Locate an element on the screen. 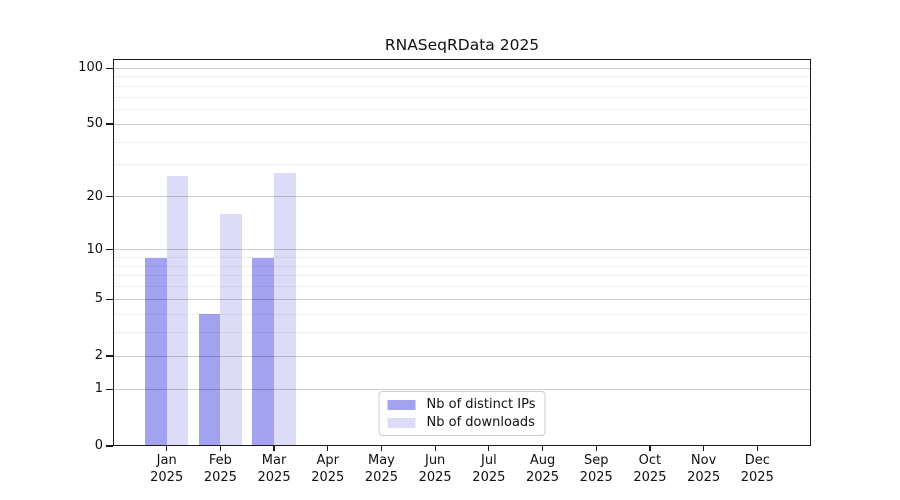 The width and height of the screenshot is (900, 500). x-tick-label-aug: Aug 2025 is located at coordinates (543, 469).